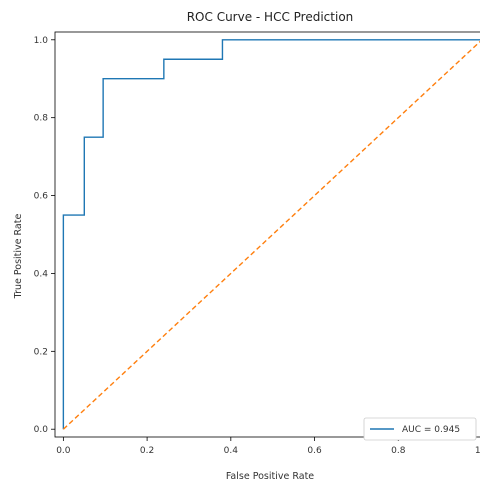 The height and width of the screenshot is (485, 480). Describe the element at coordinates (18, 257) in the screenshot. I see `y-axis-label: True Positive Rate` at that location.